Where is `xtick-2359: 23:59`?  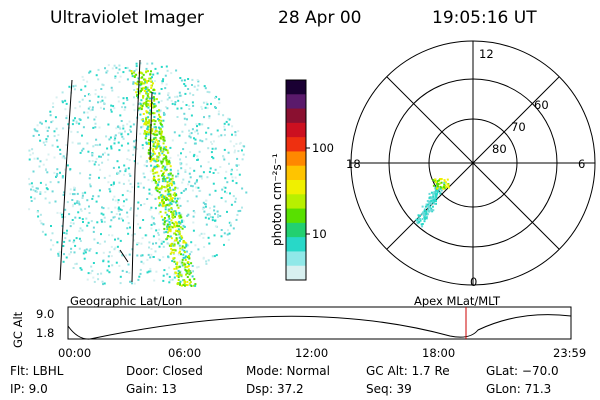
xtick-2359: 23:59 is located at coordinates (570, 353).